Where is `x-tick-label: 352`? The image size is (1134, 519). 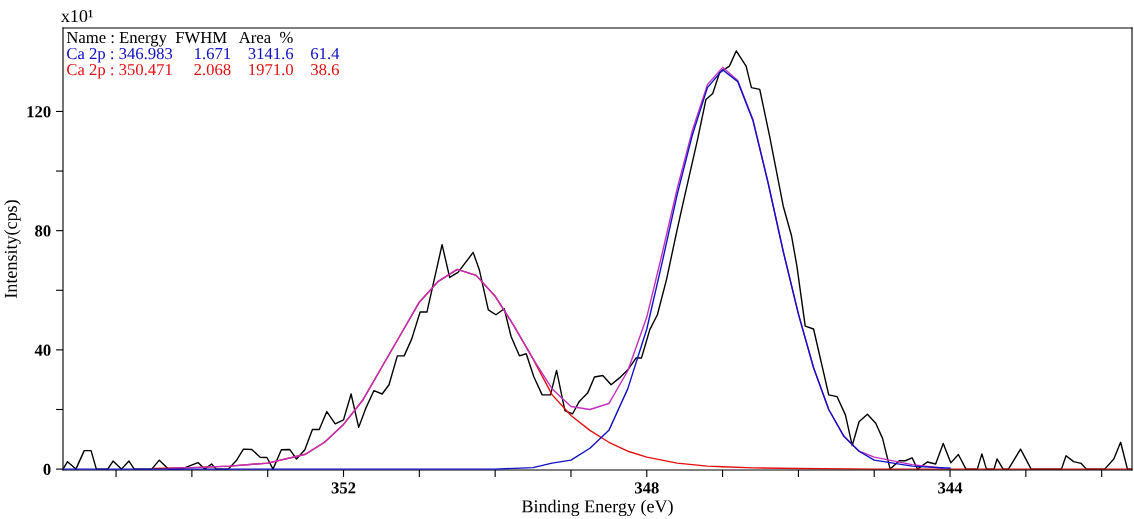
x-tick-label: 352 is located at coordinates (343, 488).